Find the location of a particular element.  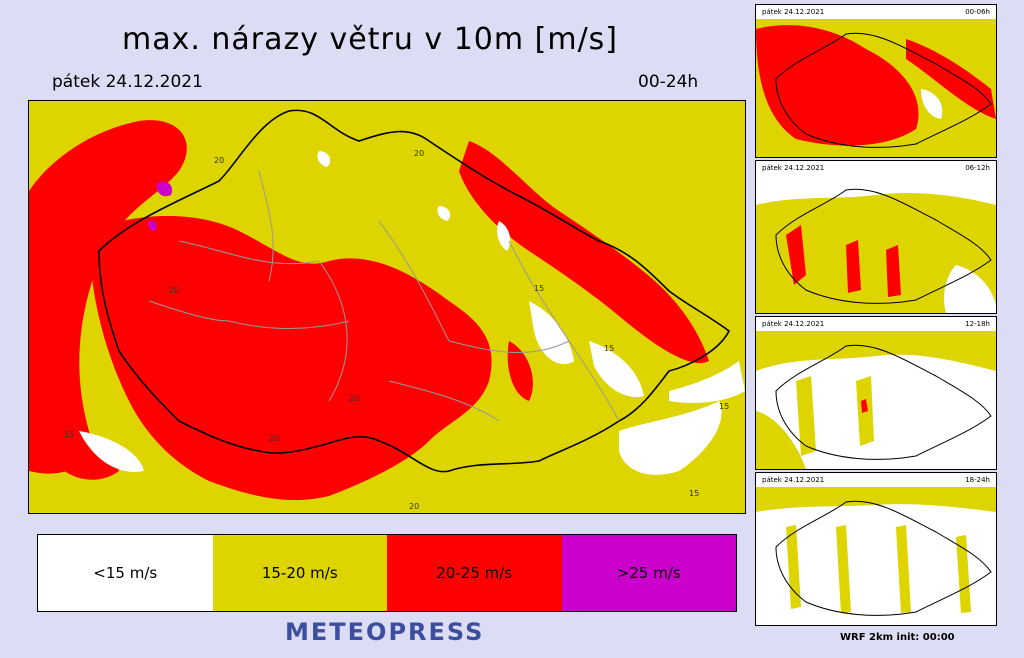

thumbnail-12-18: pátek 24.12.2021 12-18h is located at coordinates (876, 393).